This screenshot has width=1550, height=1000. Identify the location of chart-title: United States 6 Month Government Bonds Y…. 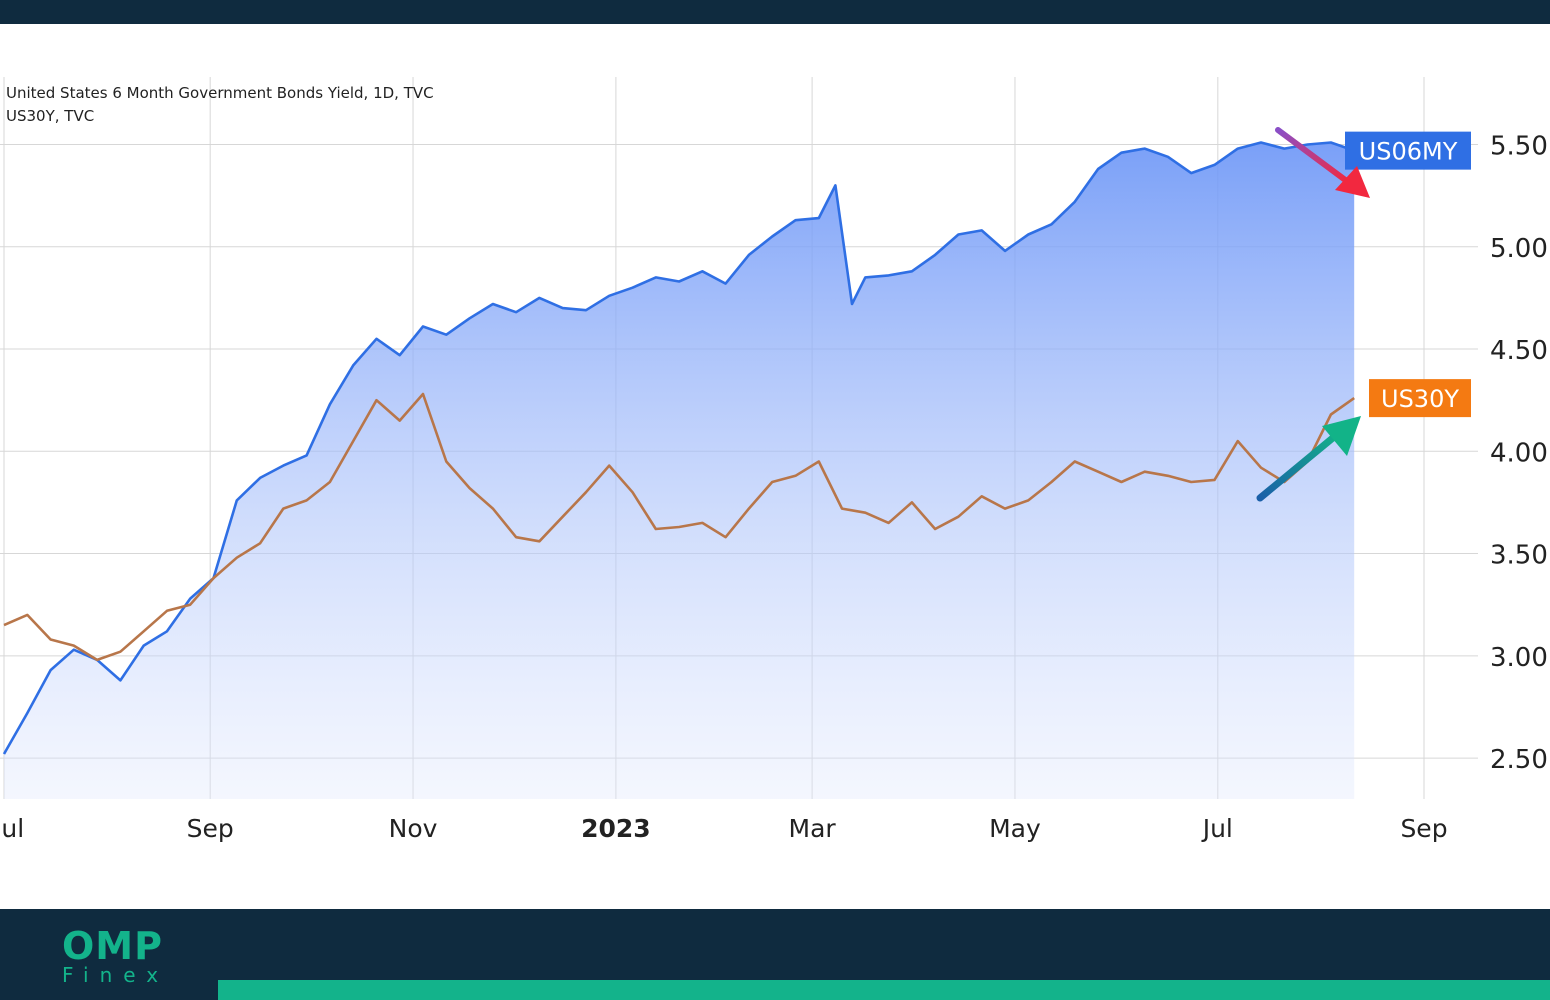
(220, 104).